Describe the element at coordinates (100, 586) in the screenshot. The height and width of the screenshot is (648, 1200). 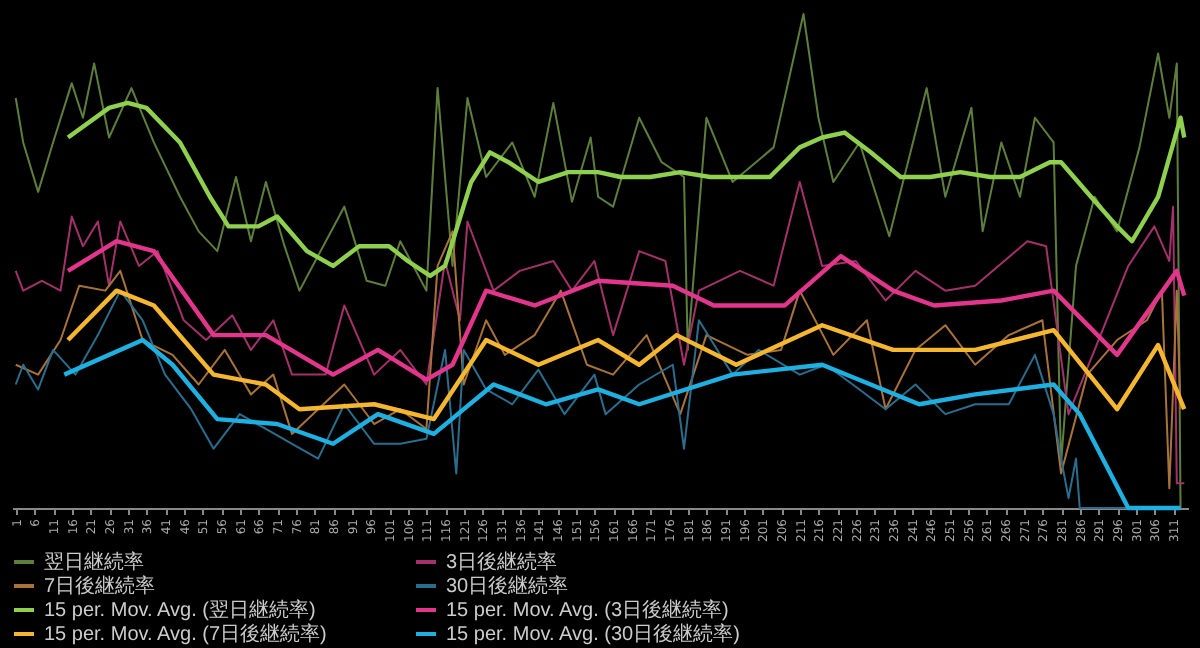
I see `legend-label: 7日後継続率` at that location.